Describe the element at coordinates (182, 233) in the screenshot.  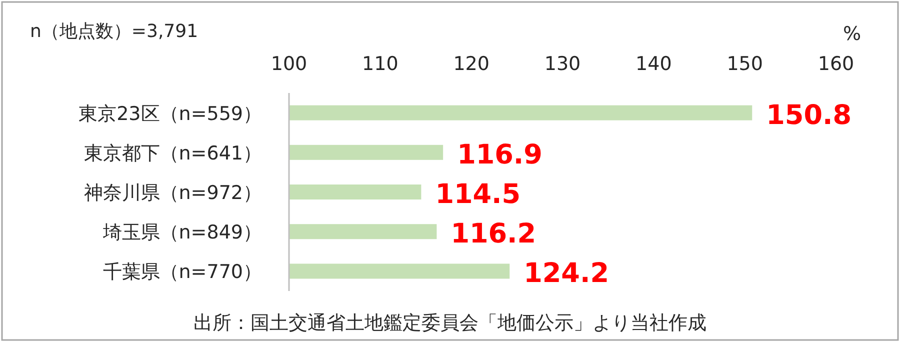
I see `y-tick-label: 埼玉県（n=849）` at that location.